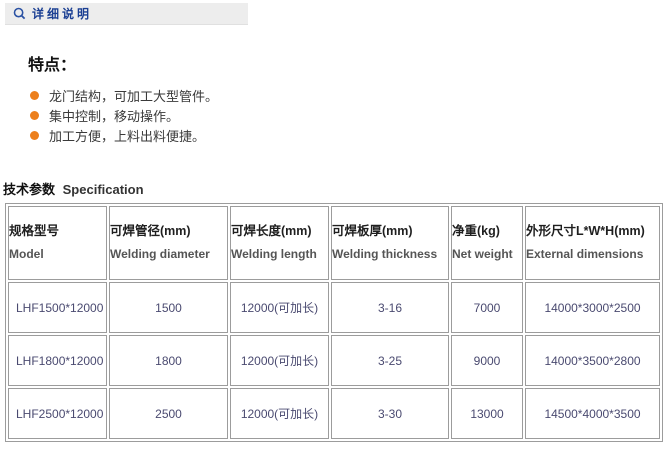 Image resolution: width=670 pixels, height=449 pixels. What do you see at coordinates (487, 360) in the screenshot?
I see `cell-net-weight: 9000` at bounding box center [487, 360].